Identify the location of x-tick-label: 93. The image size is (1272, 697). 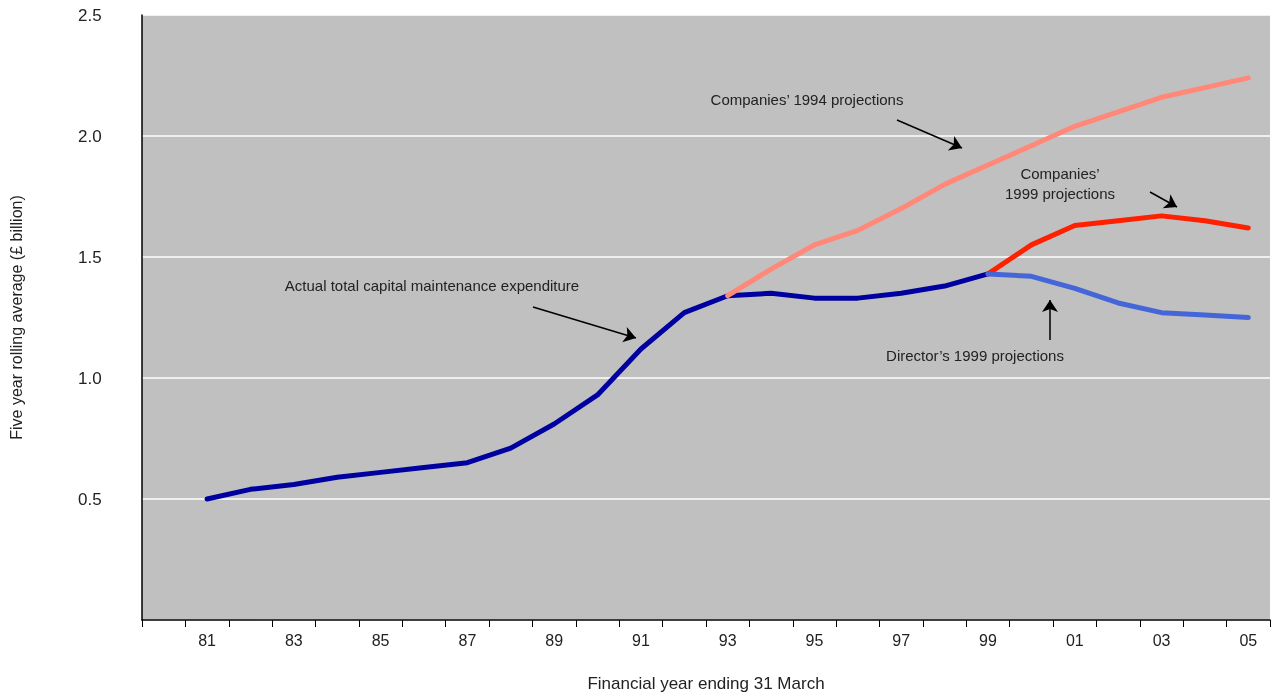
(727, 640).